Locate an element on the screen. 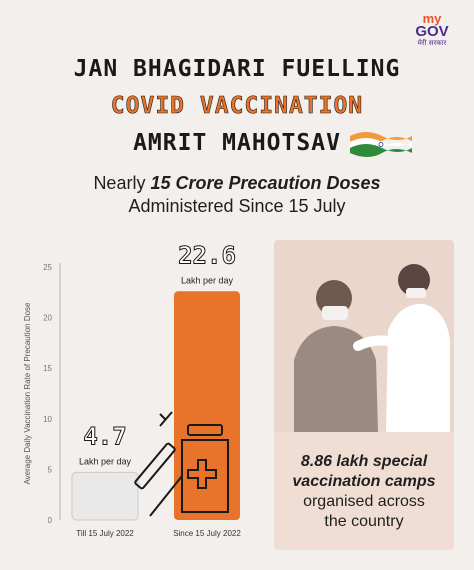 This screenshot has width=474, height=570. camps-line-4: the country is located at coordinates (364, 521).